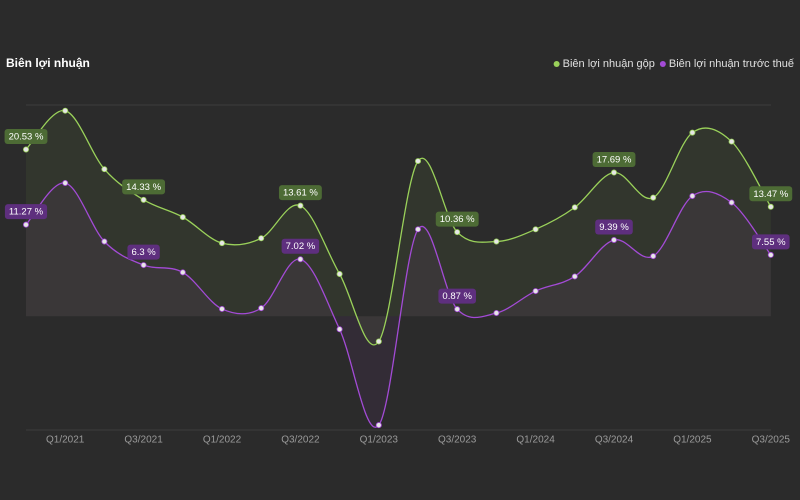 The height and width of the screenshot is (500, 800). Describe the element at coordinates (222, 440) in the screenshot. I see `x-tick-label: Q1/2022` at that location.